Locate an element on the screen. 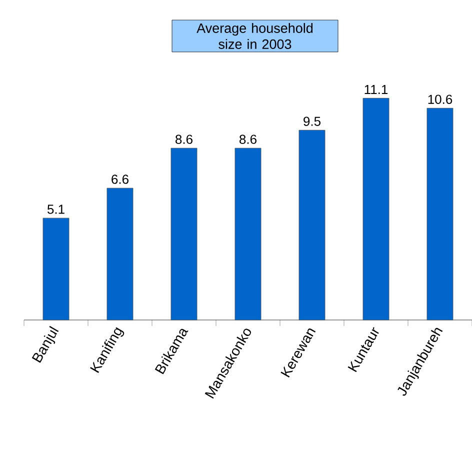 The image size is (472, 452). data-label: 6.6 is located at coordinates (120, 179).